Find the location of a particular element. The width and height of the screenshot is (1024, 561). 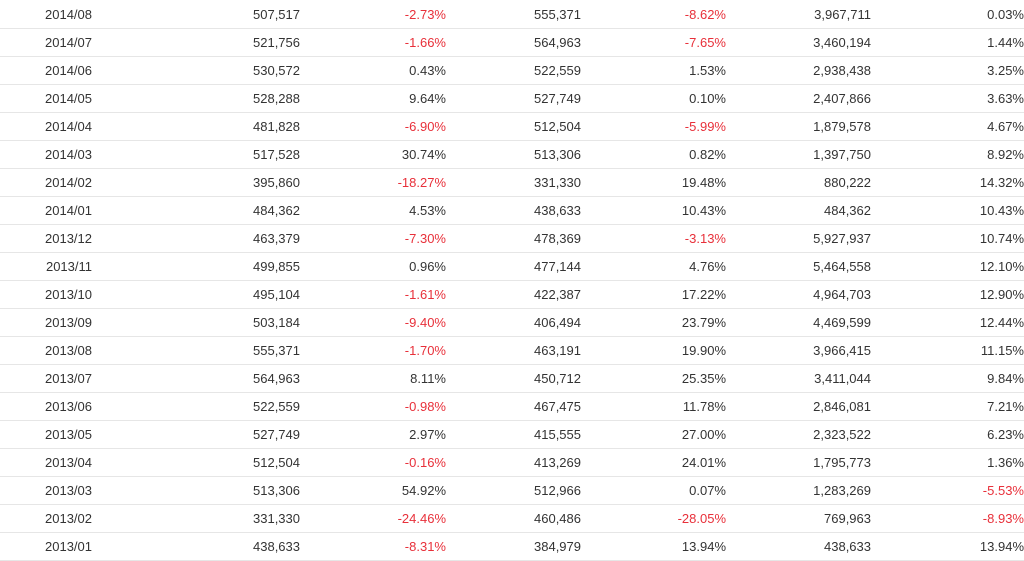

value-1-cell: 521,756 is located at coordinates (196, 42).